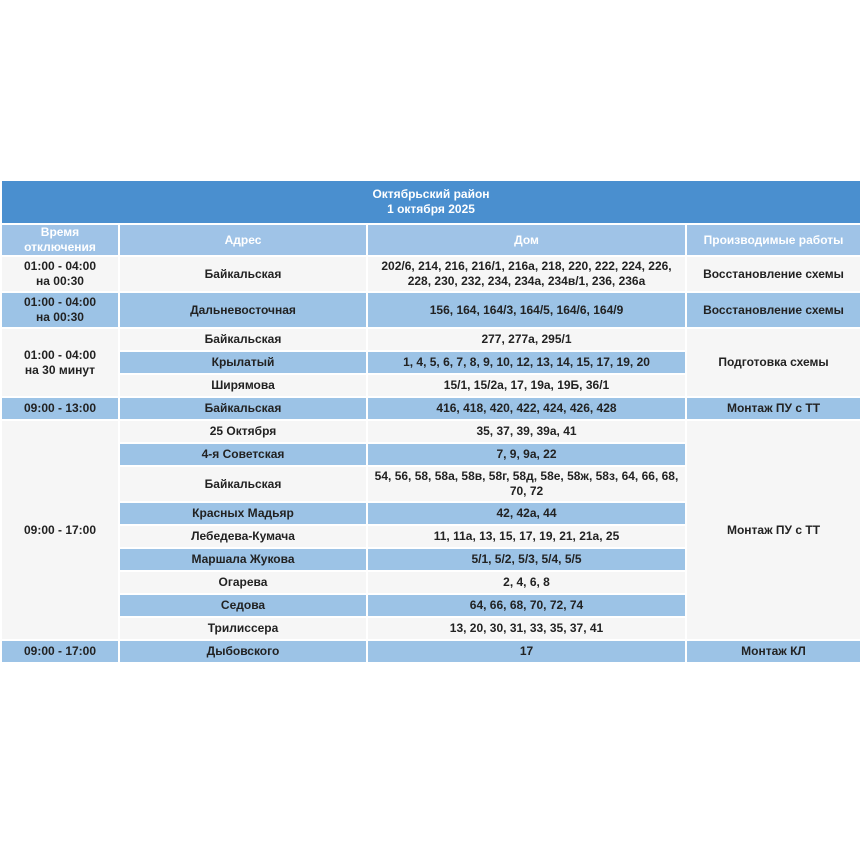  Describe the element at coordinates (243, 628) in the screenshot. I see `street: Трилиссера` at that location.